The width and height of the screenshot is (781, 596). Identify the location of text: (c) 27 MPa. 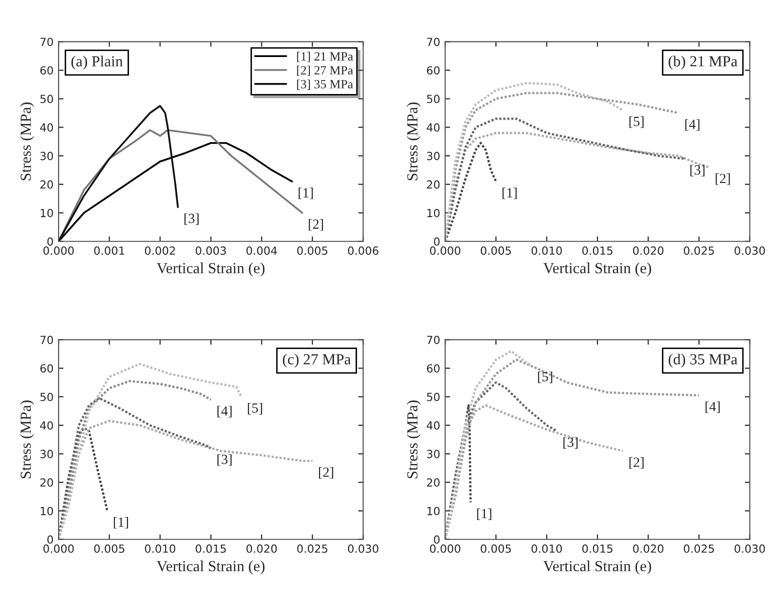
(316, 361).